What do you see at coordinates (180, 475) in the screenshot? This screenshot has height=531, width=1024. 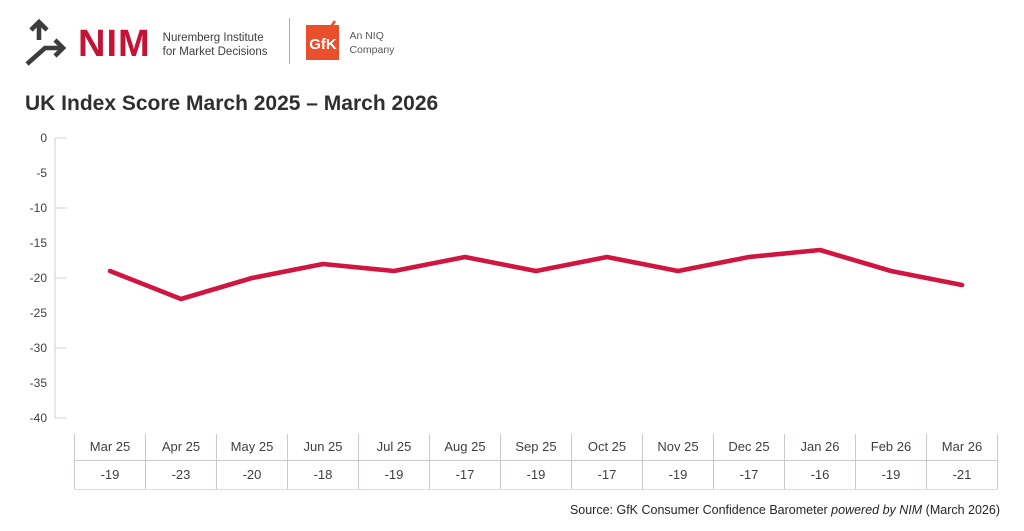 I see `value-label: -23` at bounding box center [180, 475].